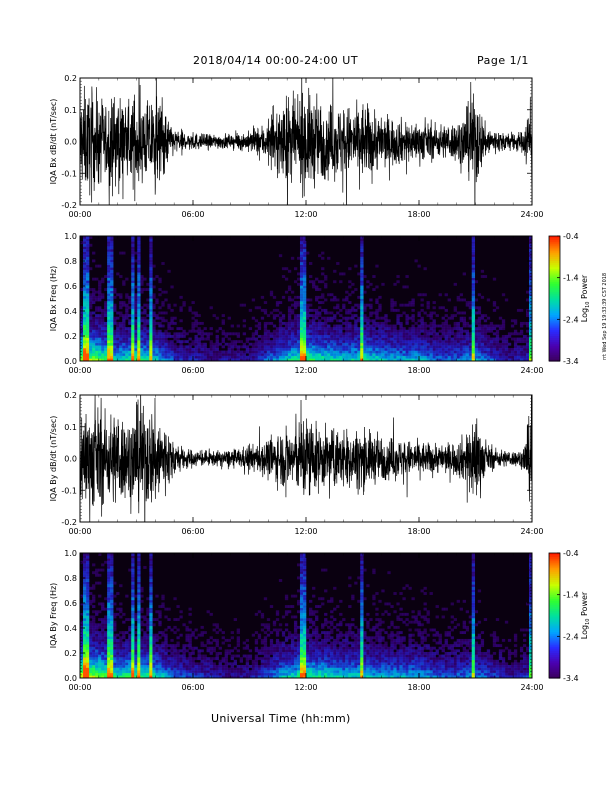 The width and height of the screenshot is (612, 792). What do you see at coordinates (306, 299) in the screenshot?
I see `panel-2-heatmap-cells` at bounding box center [306, 299].